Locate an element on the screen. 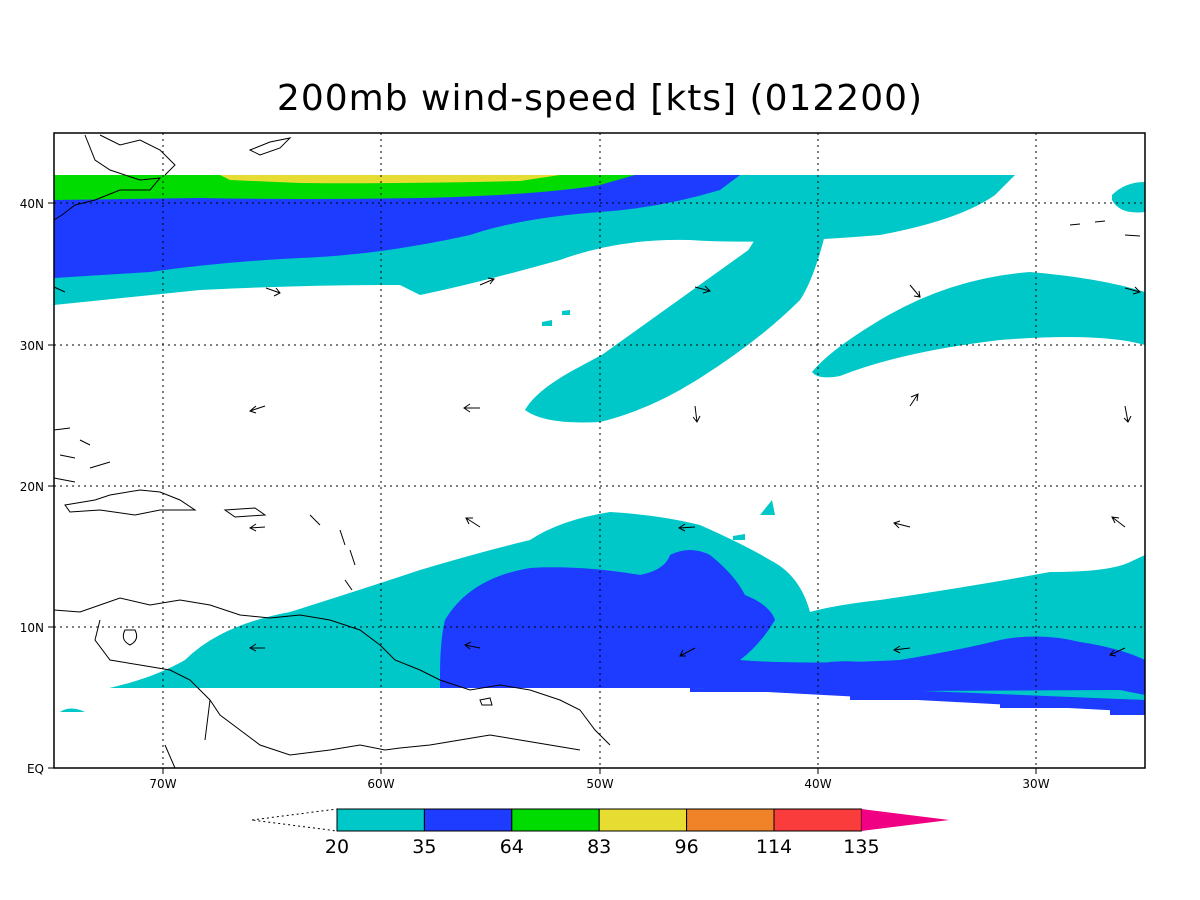 The height and width of the screenshot is (900, 1200). colorbar-swatches is located at coordinates (643, 820).